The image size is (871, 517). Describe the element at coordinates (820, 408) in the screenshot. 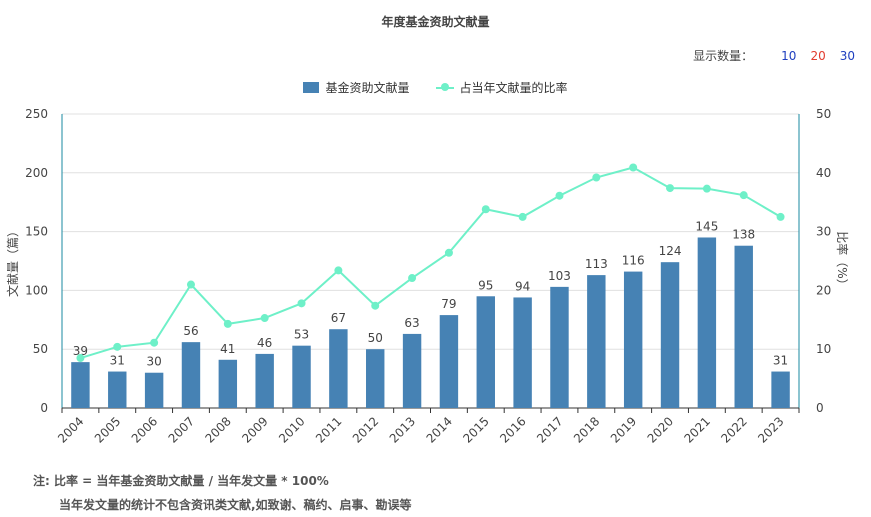

I see `y-tick-label-right: 0` at that location.